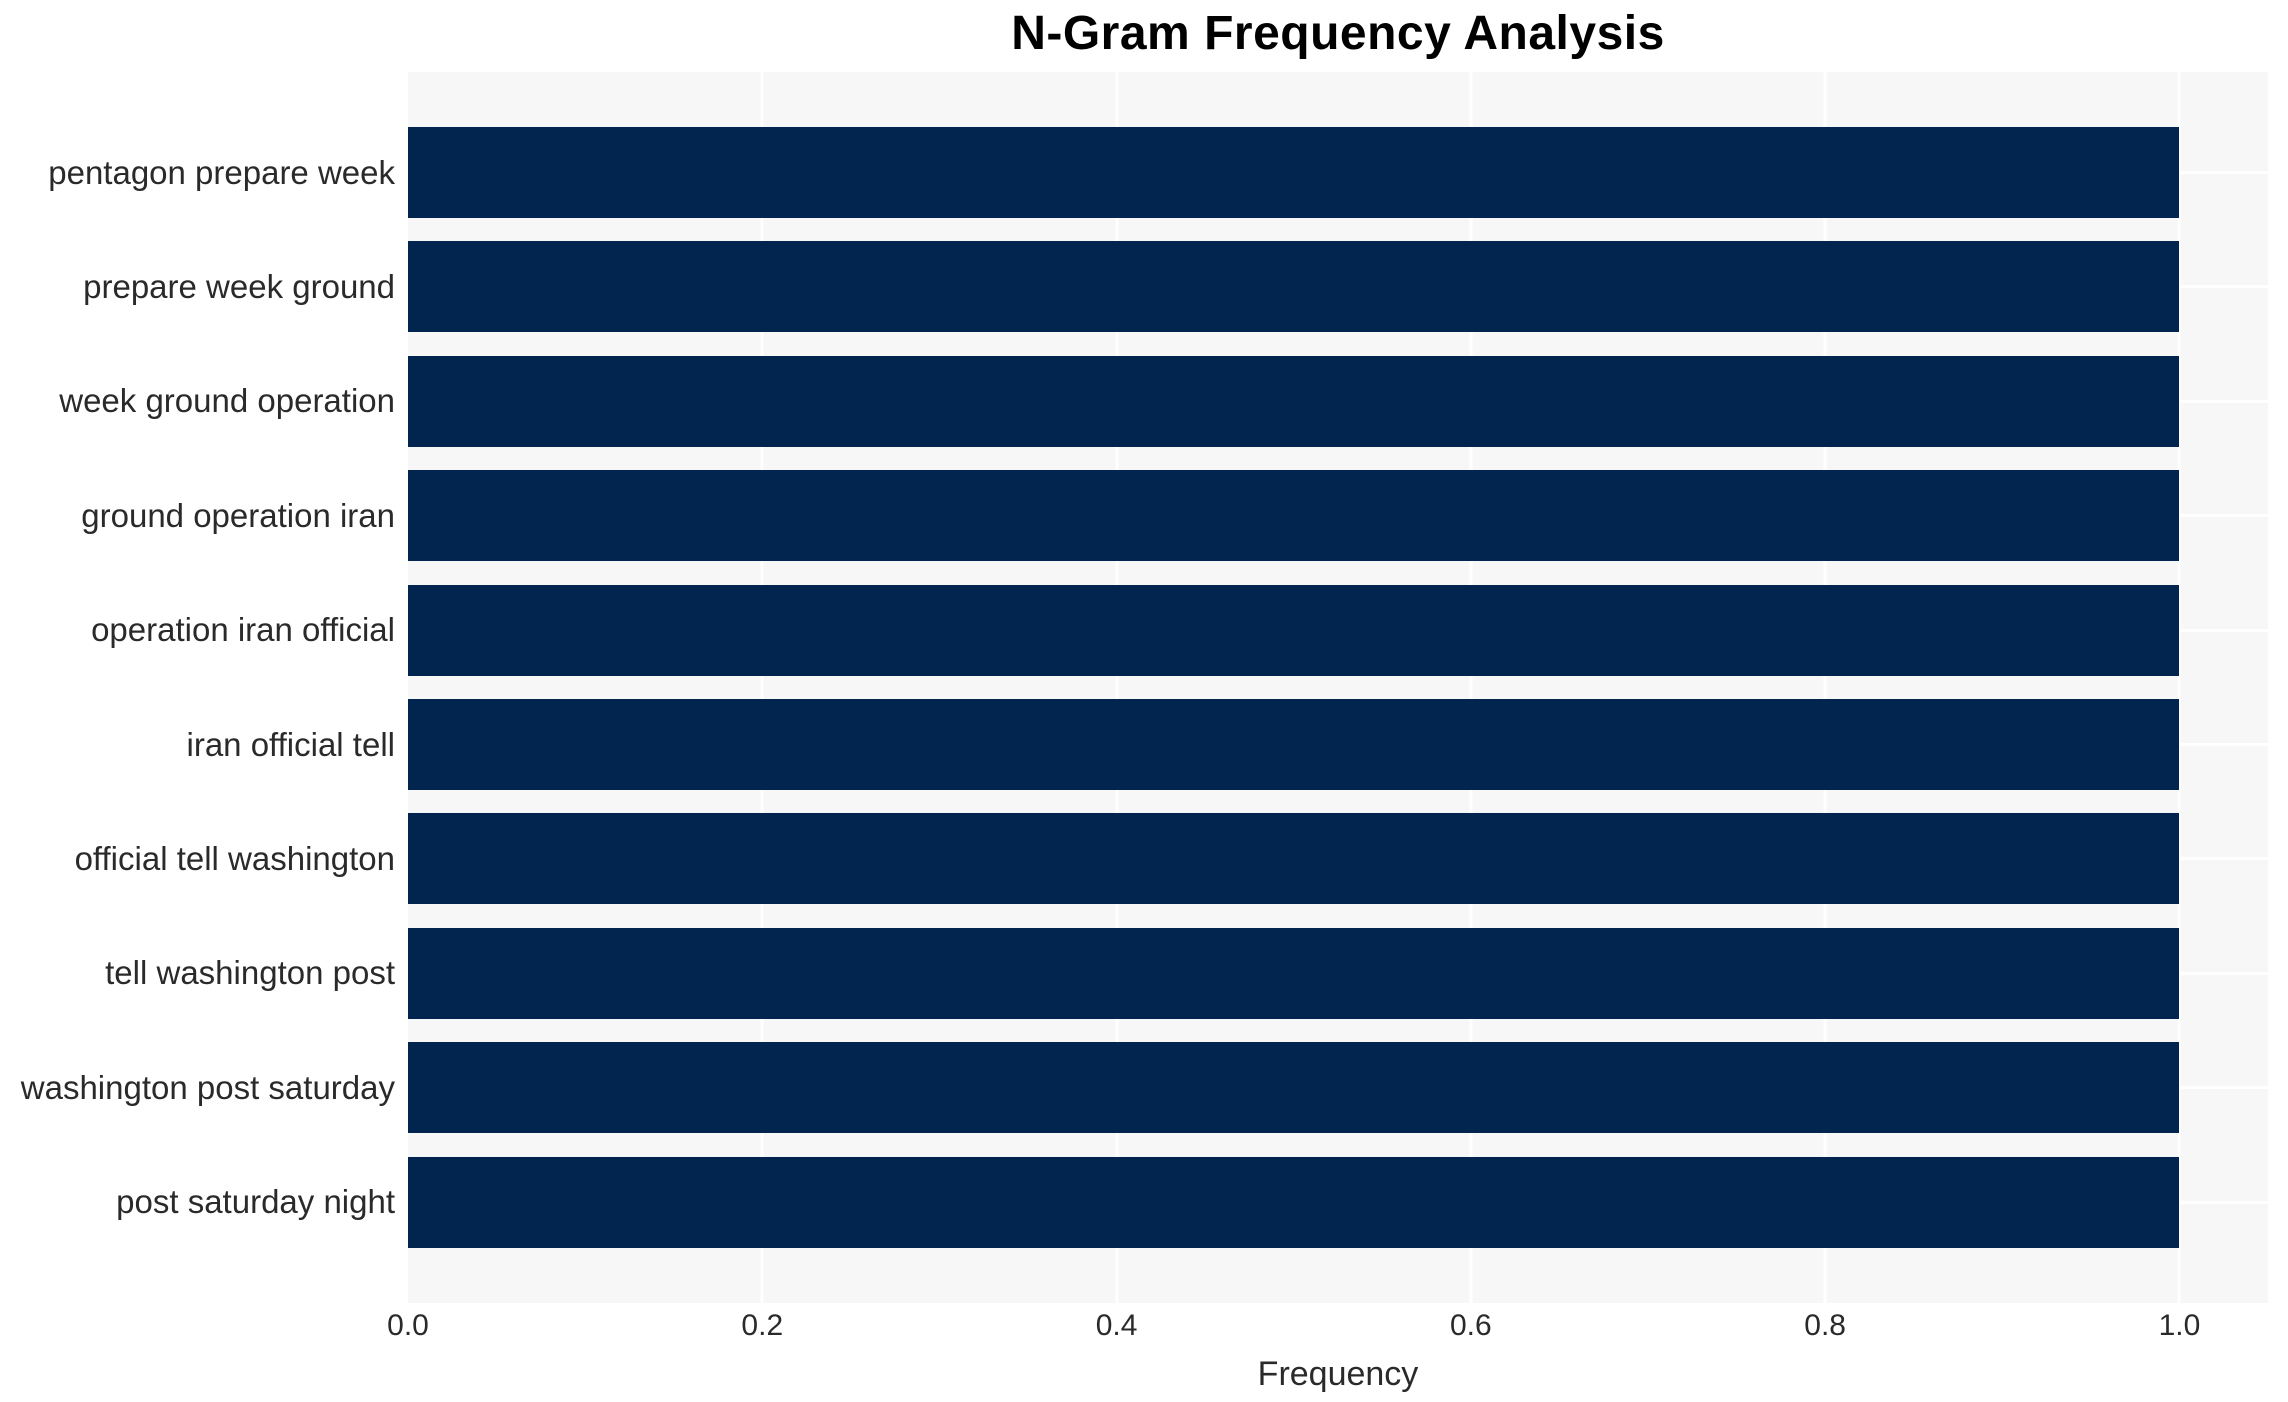 This screenshot has height=1402, width=2288. Describe the element at coordinates (291, 744) in the screenshot. I see `y-tick-label: iran official tell` at that location.